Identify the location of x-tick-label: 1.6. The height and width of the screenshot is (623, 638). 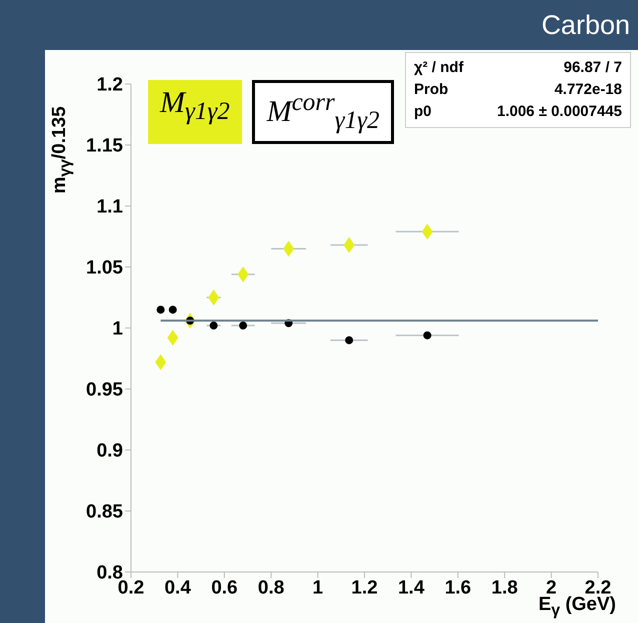
(458, 587).